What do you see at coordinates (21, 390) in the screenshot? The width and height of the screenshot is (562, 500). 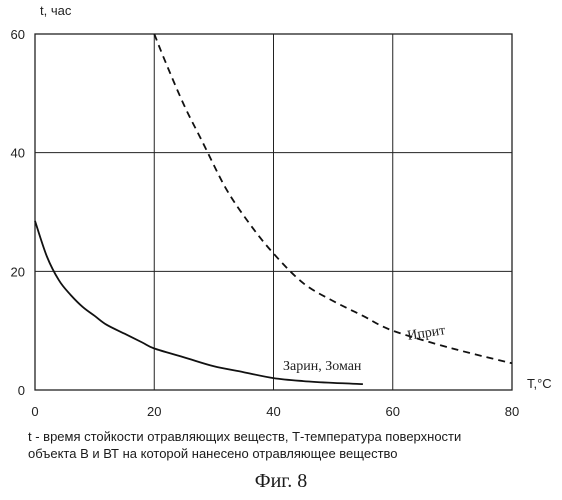 I see `y-tick-label: 0` at bounding box center [21, 390].